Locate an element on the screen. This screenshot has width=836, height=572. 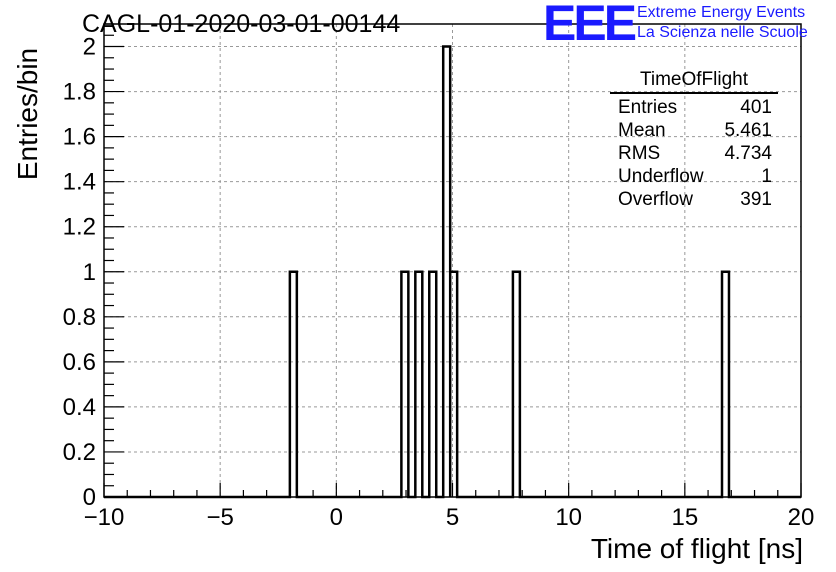
stats-row-overflow: Overflow 391 is located at coordinates (694, 199).